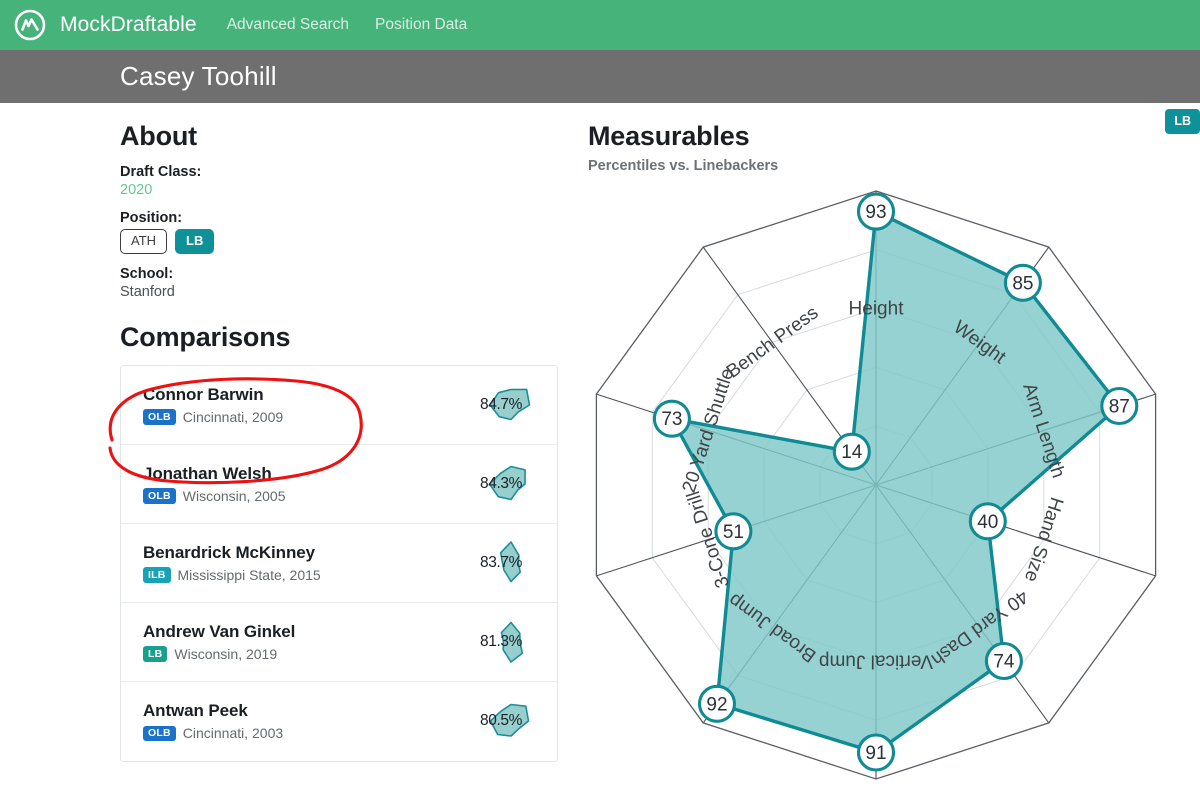 The image size is (1200, 803). What do you see at coordinates (213, 405) in the screenshot?
I see `comparison-info: Connor Barwin OLB Cincinnati, 2009` at bounding box center [213, 405].